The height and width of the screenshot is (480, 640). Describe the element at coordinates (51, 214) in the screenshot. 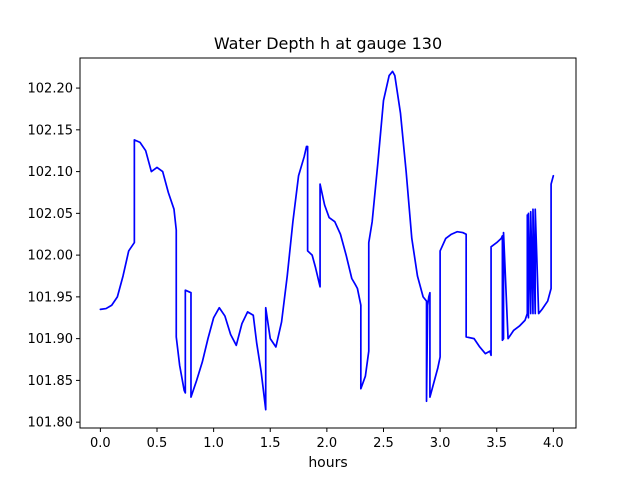

I see `y-tick-label: 102.05` at that location.